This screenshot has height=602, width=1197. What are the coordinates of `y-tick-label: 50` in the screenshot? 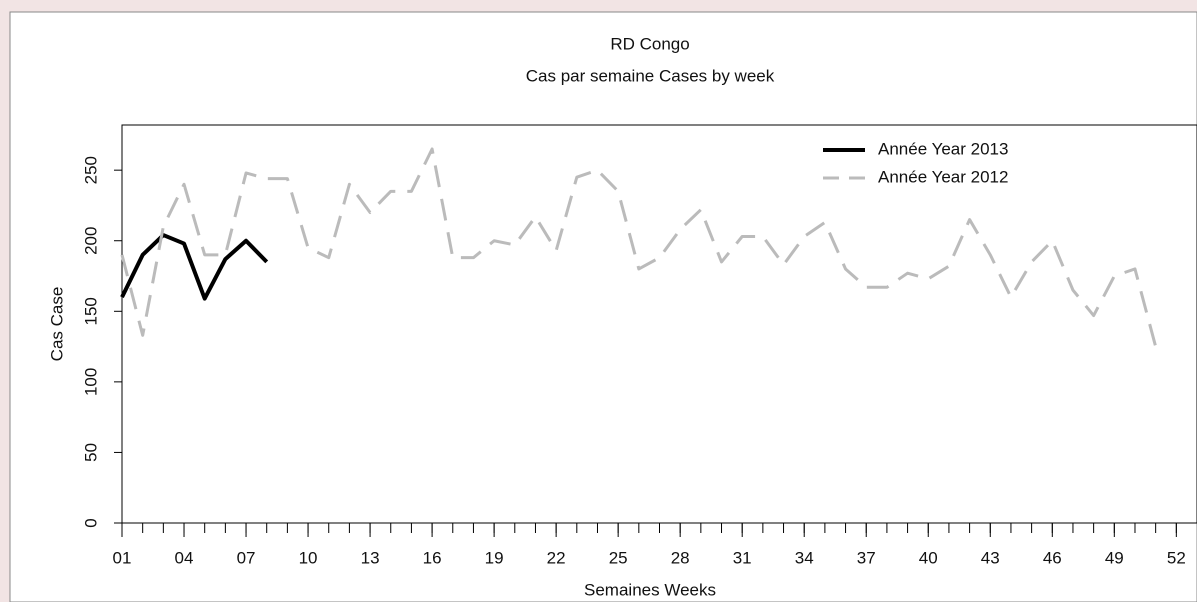 It's located at (90, 452).